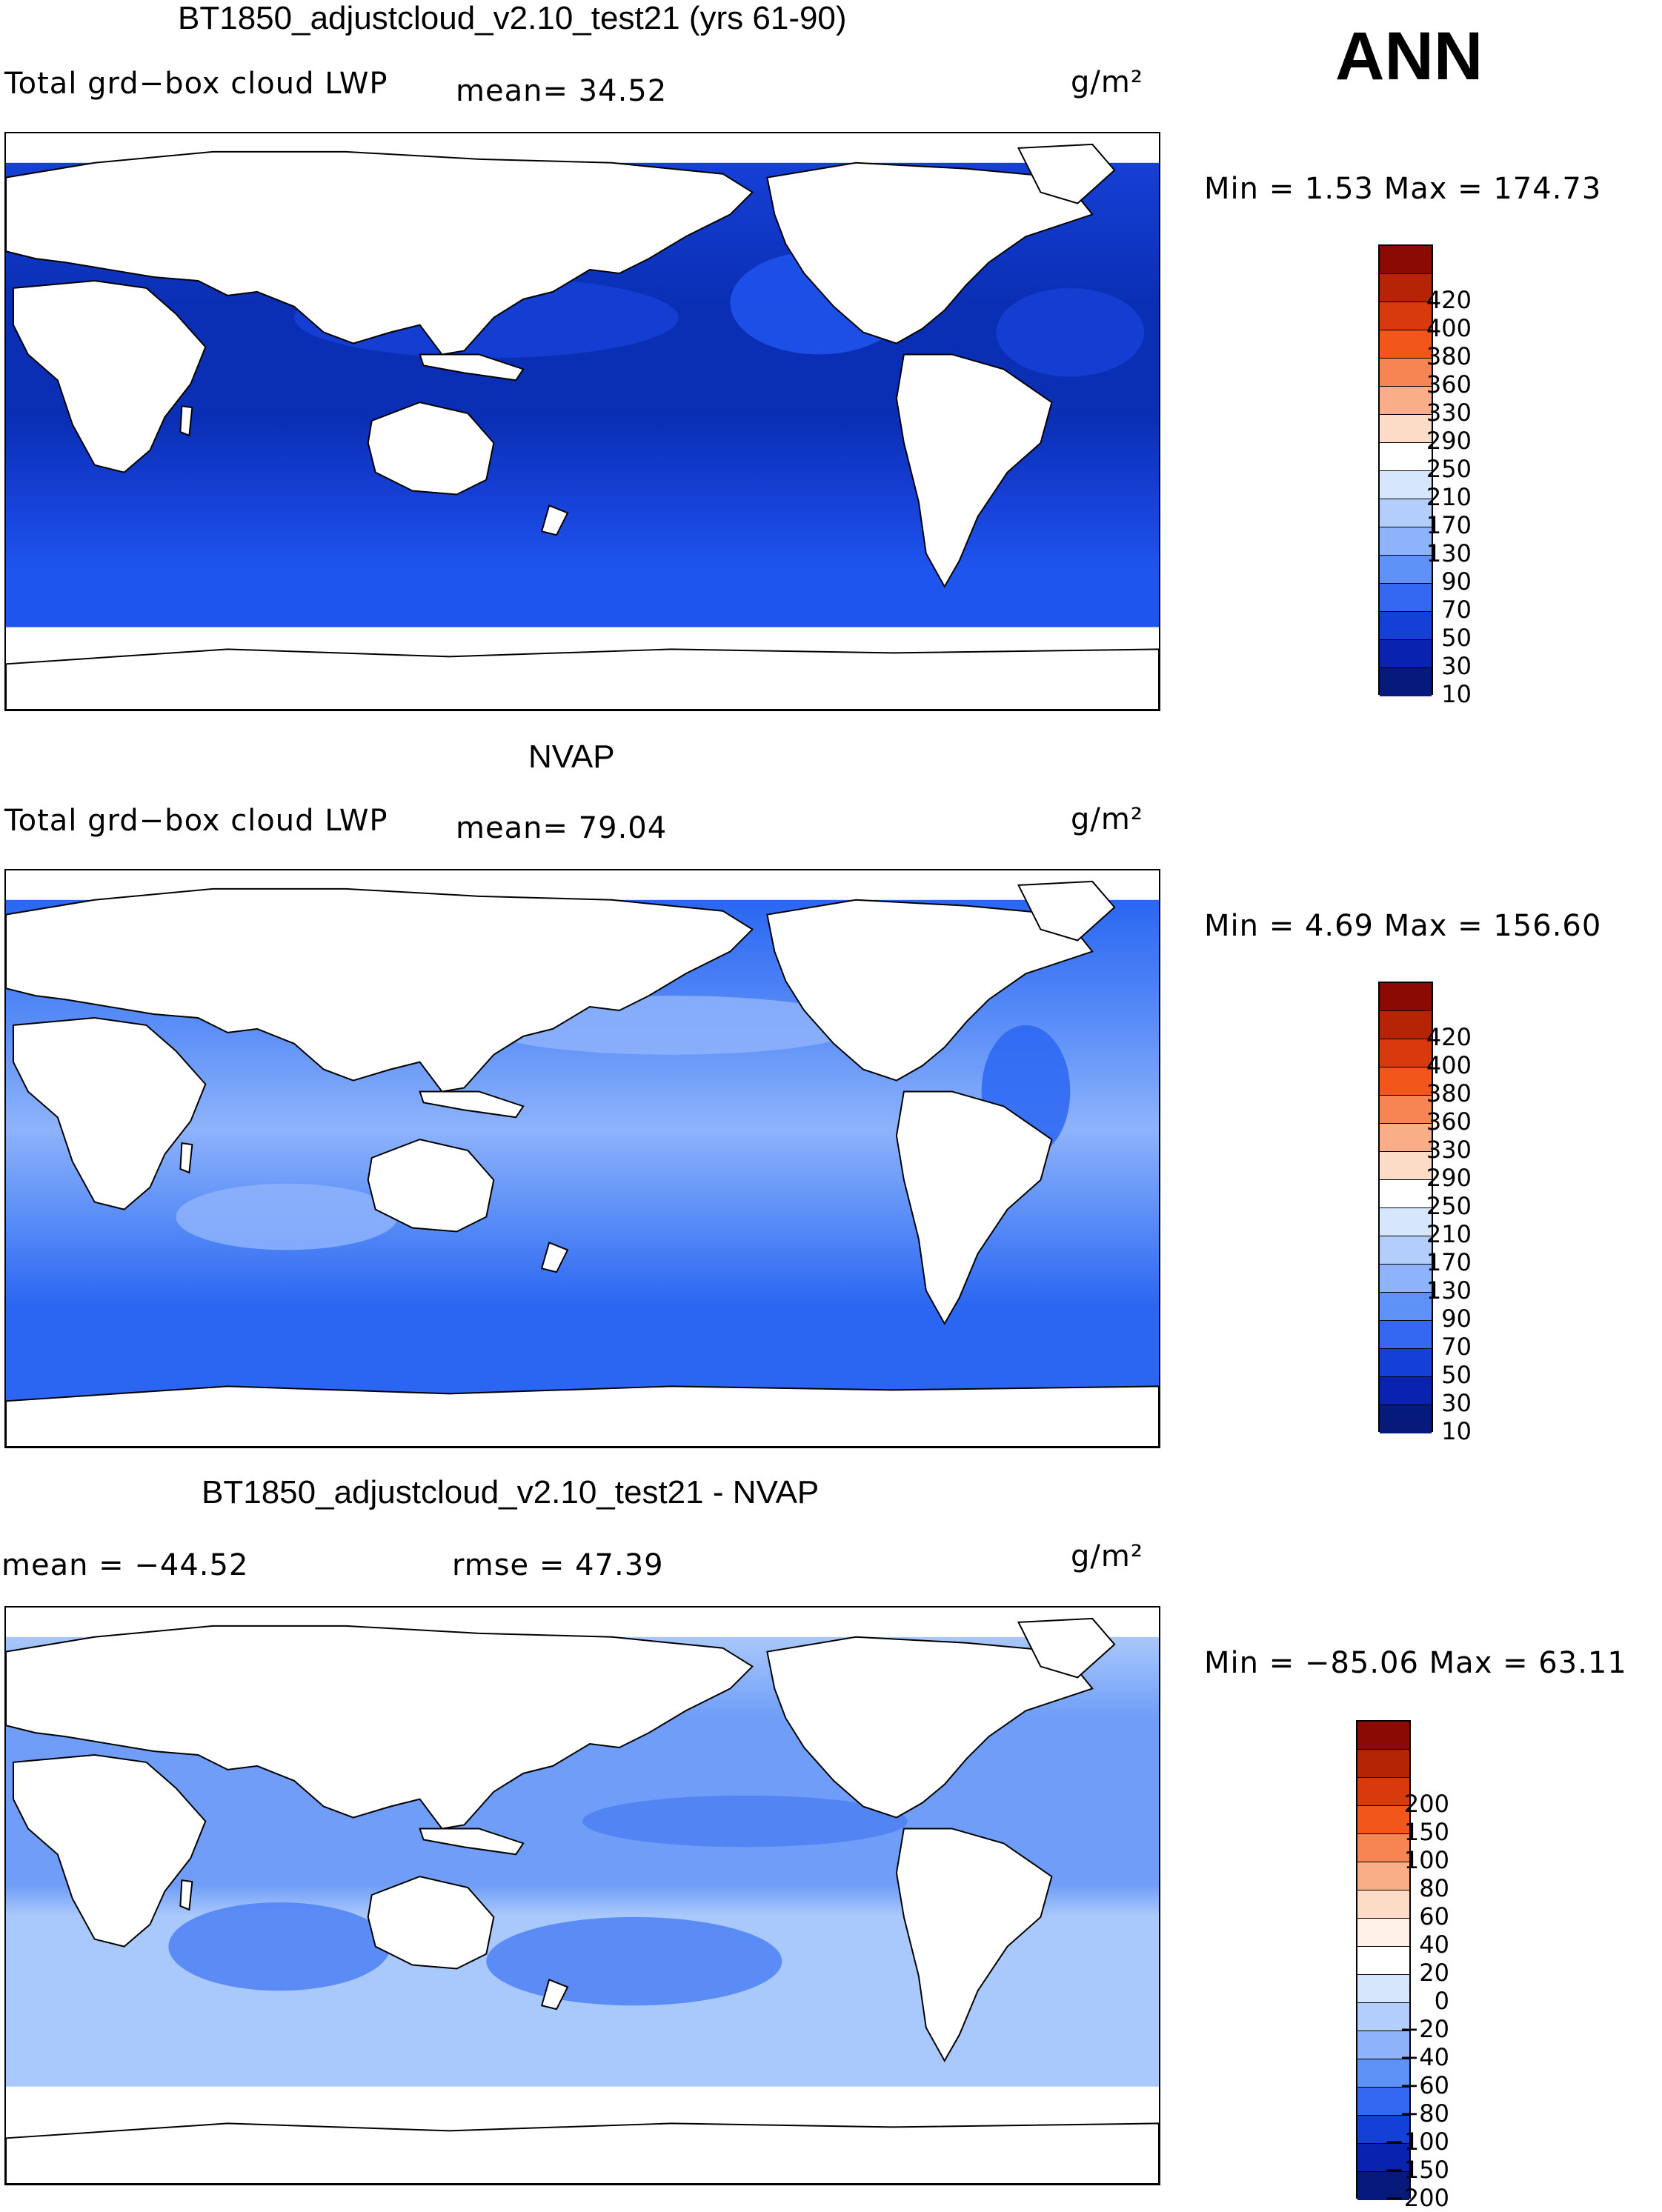 The image size is (1662, 2212). Describe the element at coordinates (1449, 1065) in the screenshot. I see `colorbar-tick-label: 400` at that location.